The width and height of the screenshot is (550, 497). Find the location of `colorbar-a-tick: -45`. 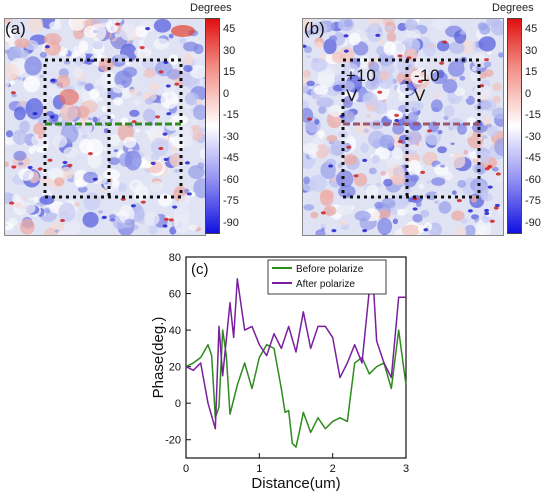

colorbar-a-tick: -45 is located at coordinates (231, 158).